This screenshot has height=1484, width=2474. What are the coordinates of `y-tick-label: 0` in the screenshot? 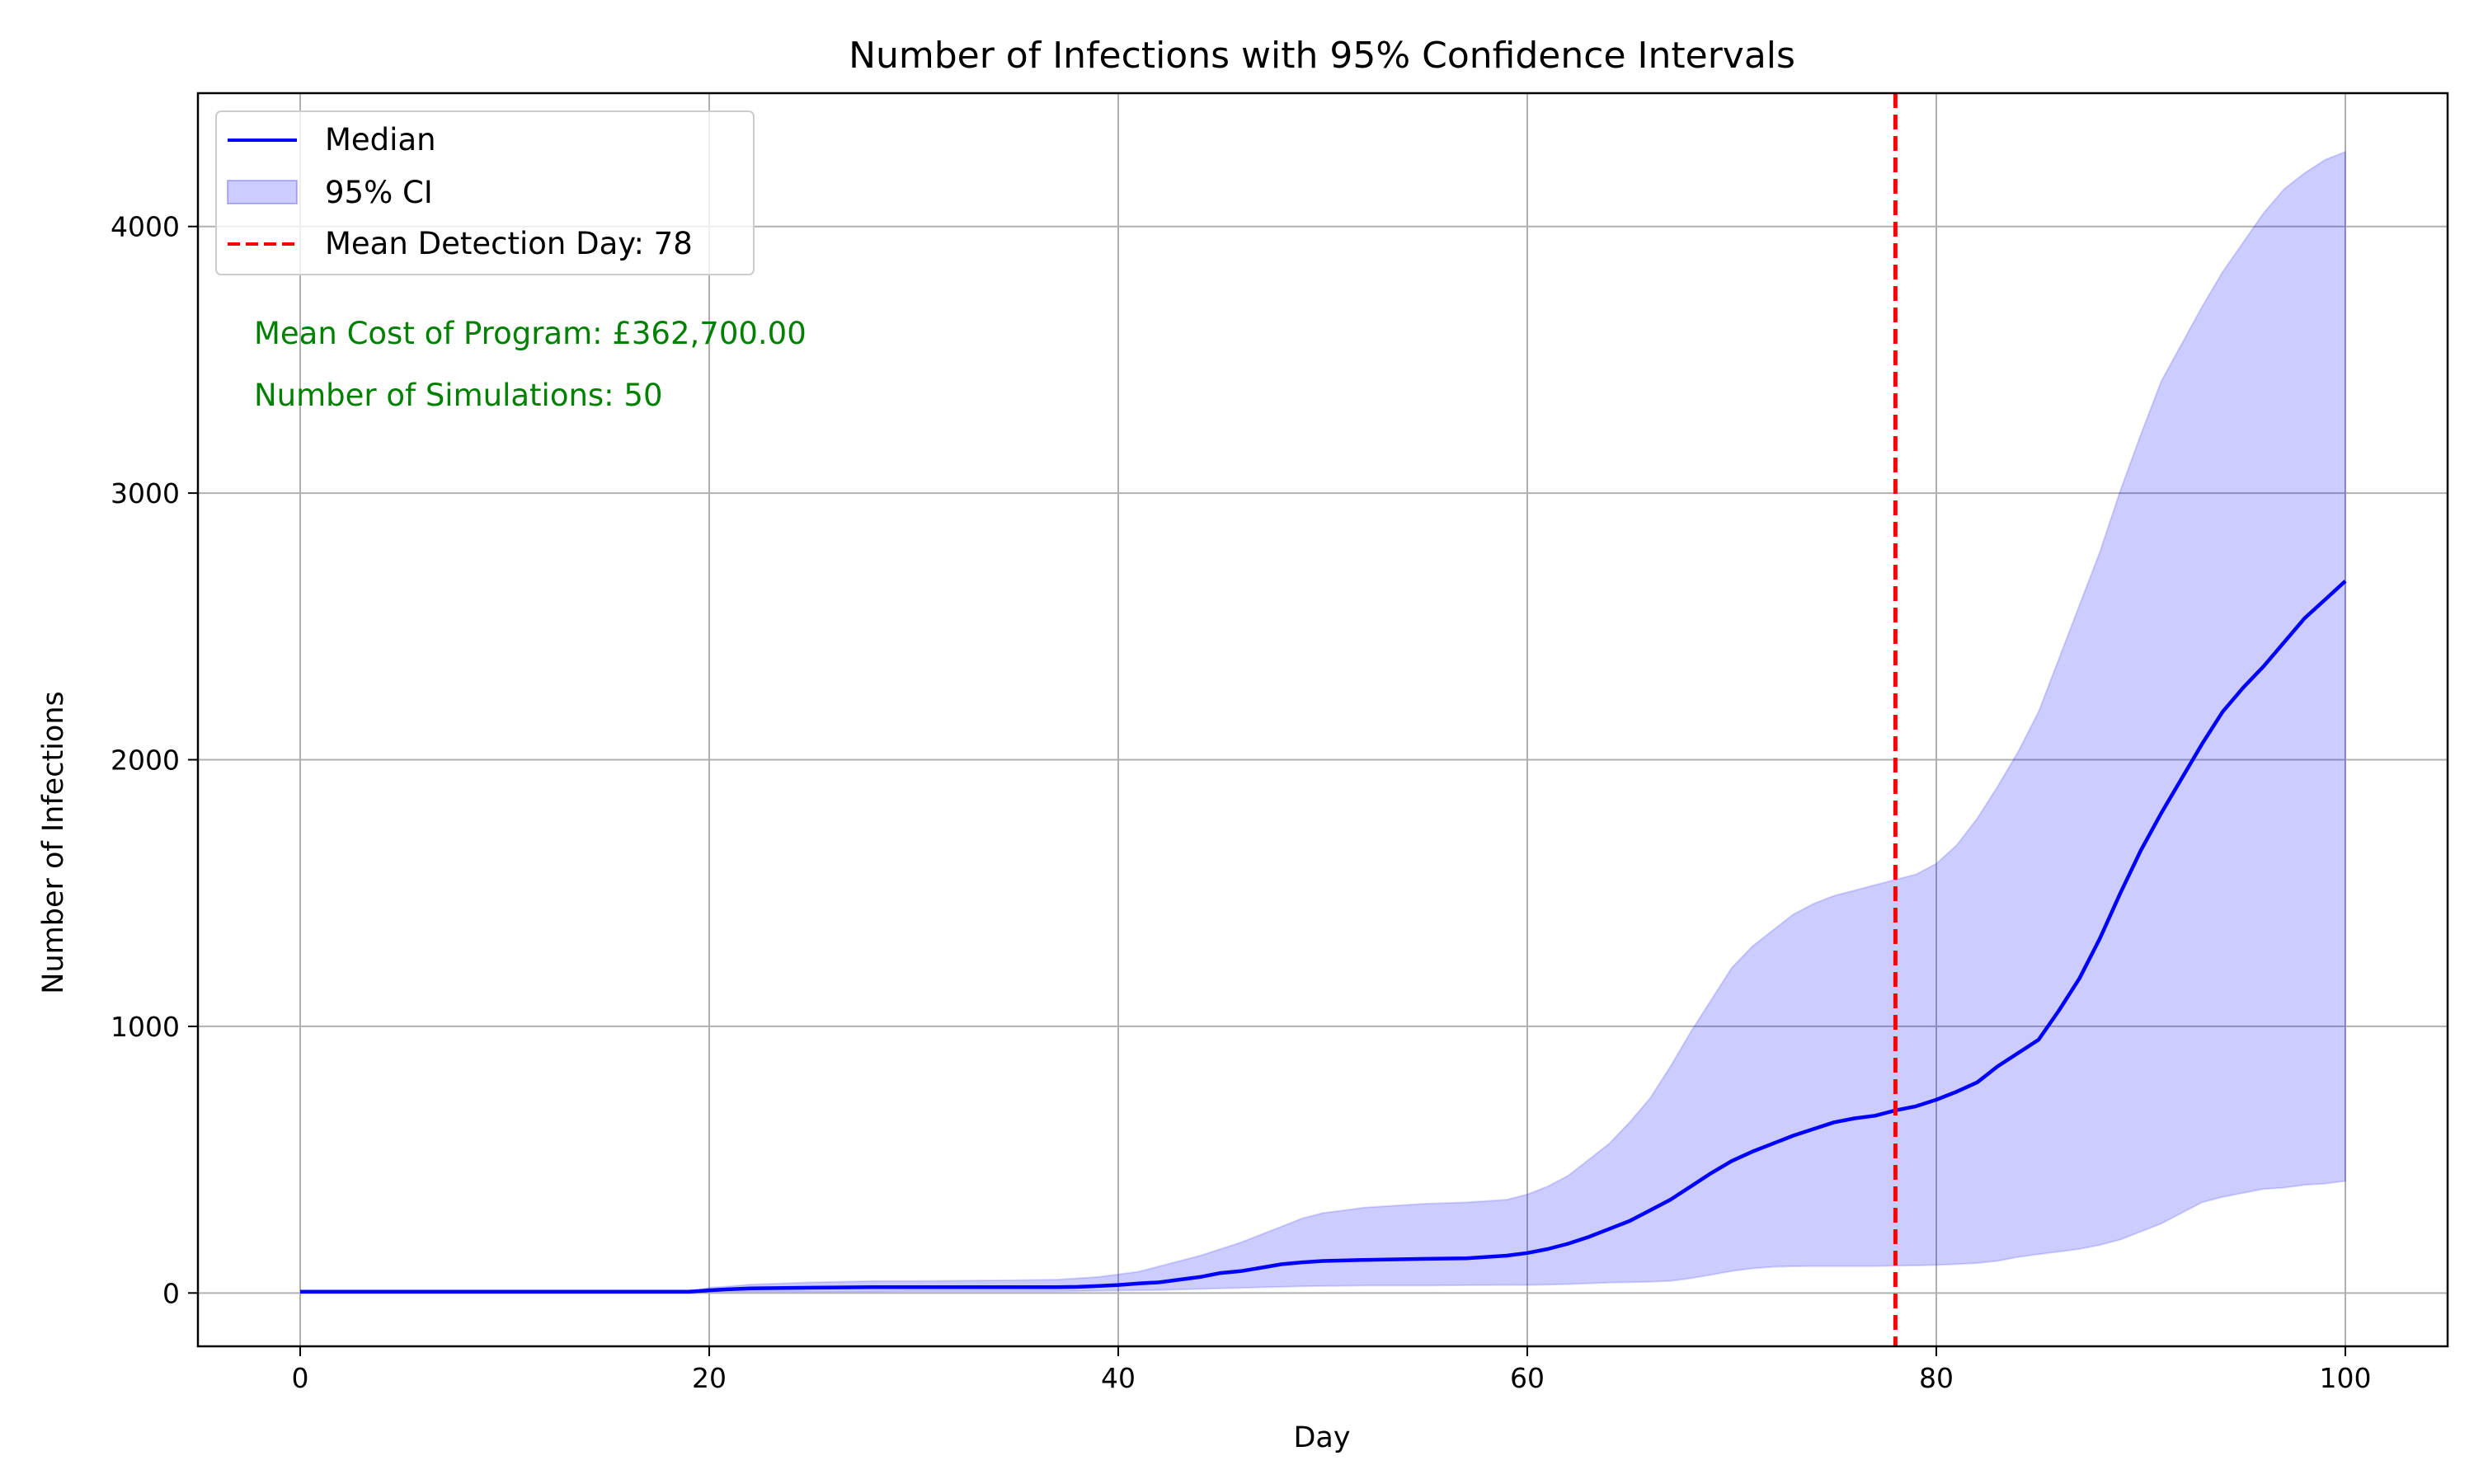 It's located at (171, 1293).